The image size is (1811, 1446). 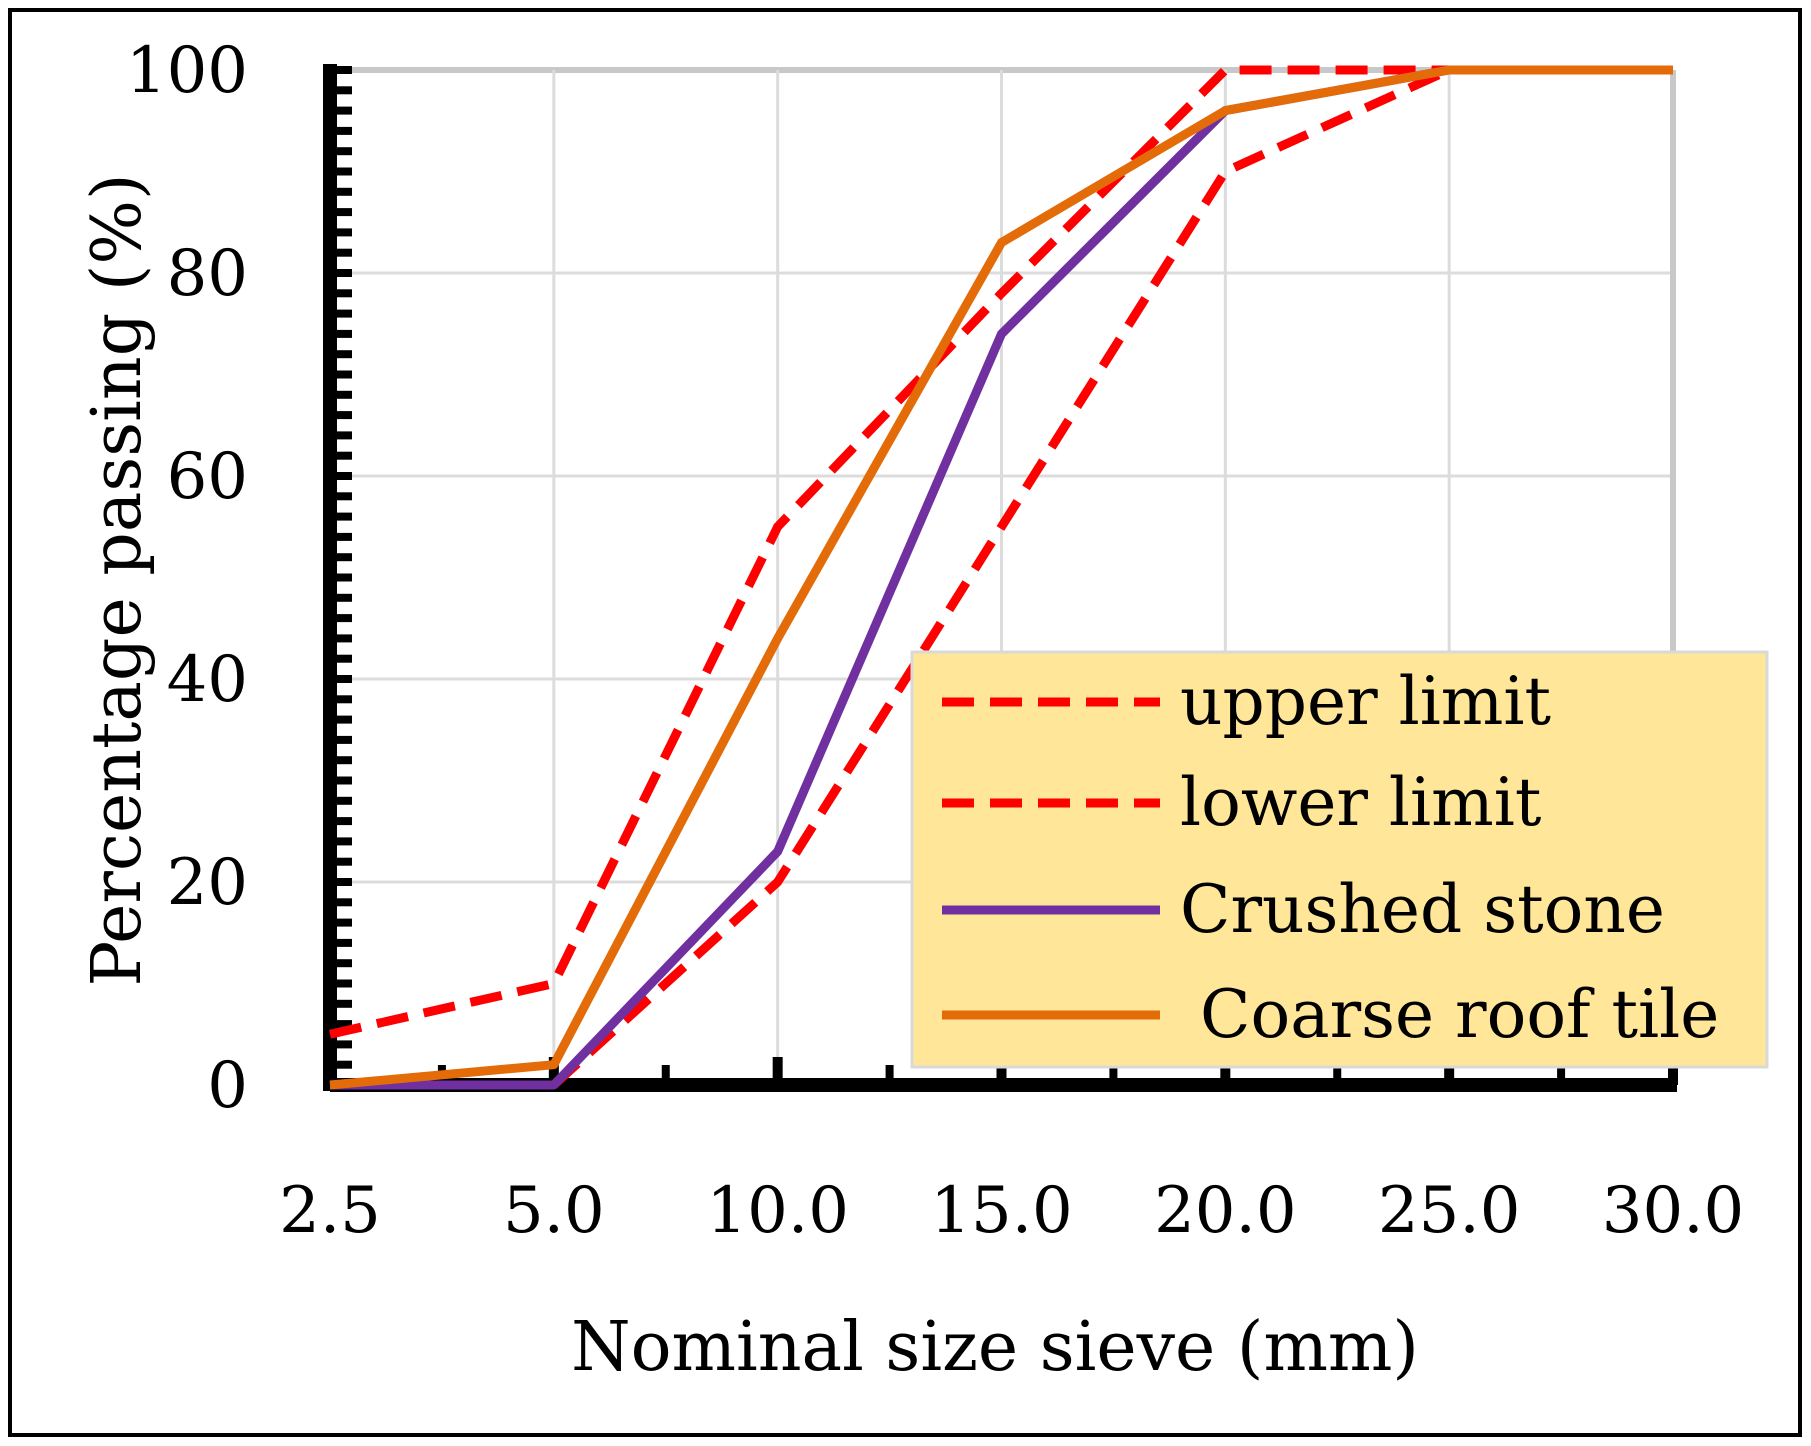 I want to click on y-tick-label: 40, so click(x=207, y=680).